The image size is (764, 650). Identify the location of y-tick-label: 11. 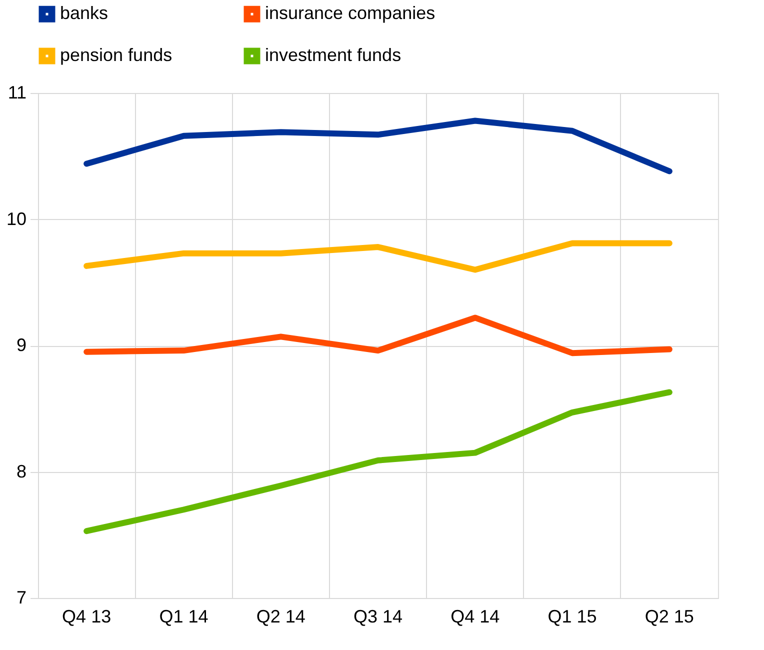
(17, 92).